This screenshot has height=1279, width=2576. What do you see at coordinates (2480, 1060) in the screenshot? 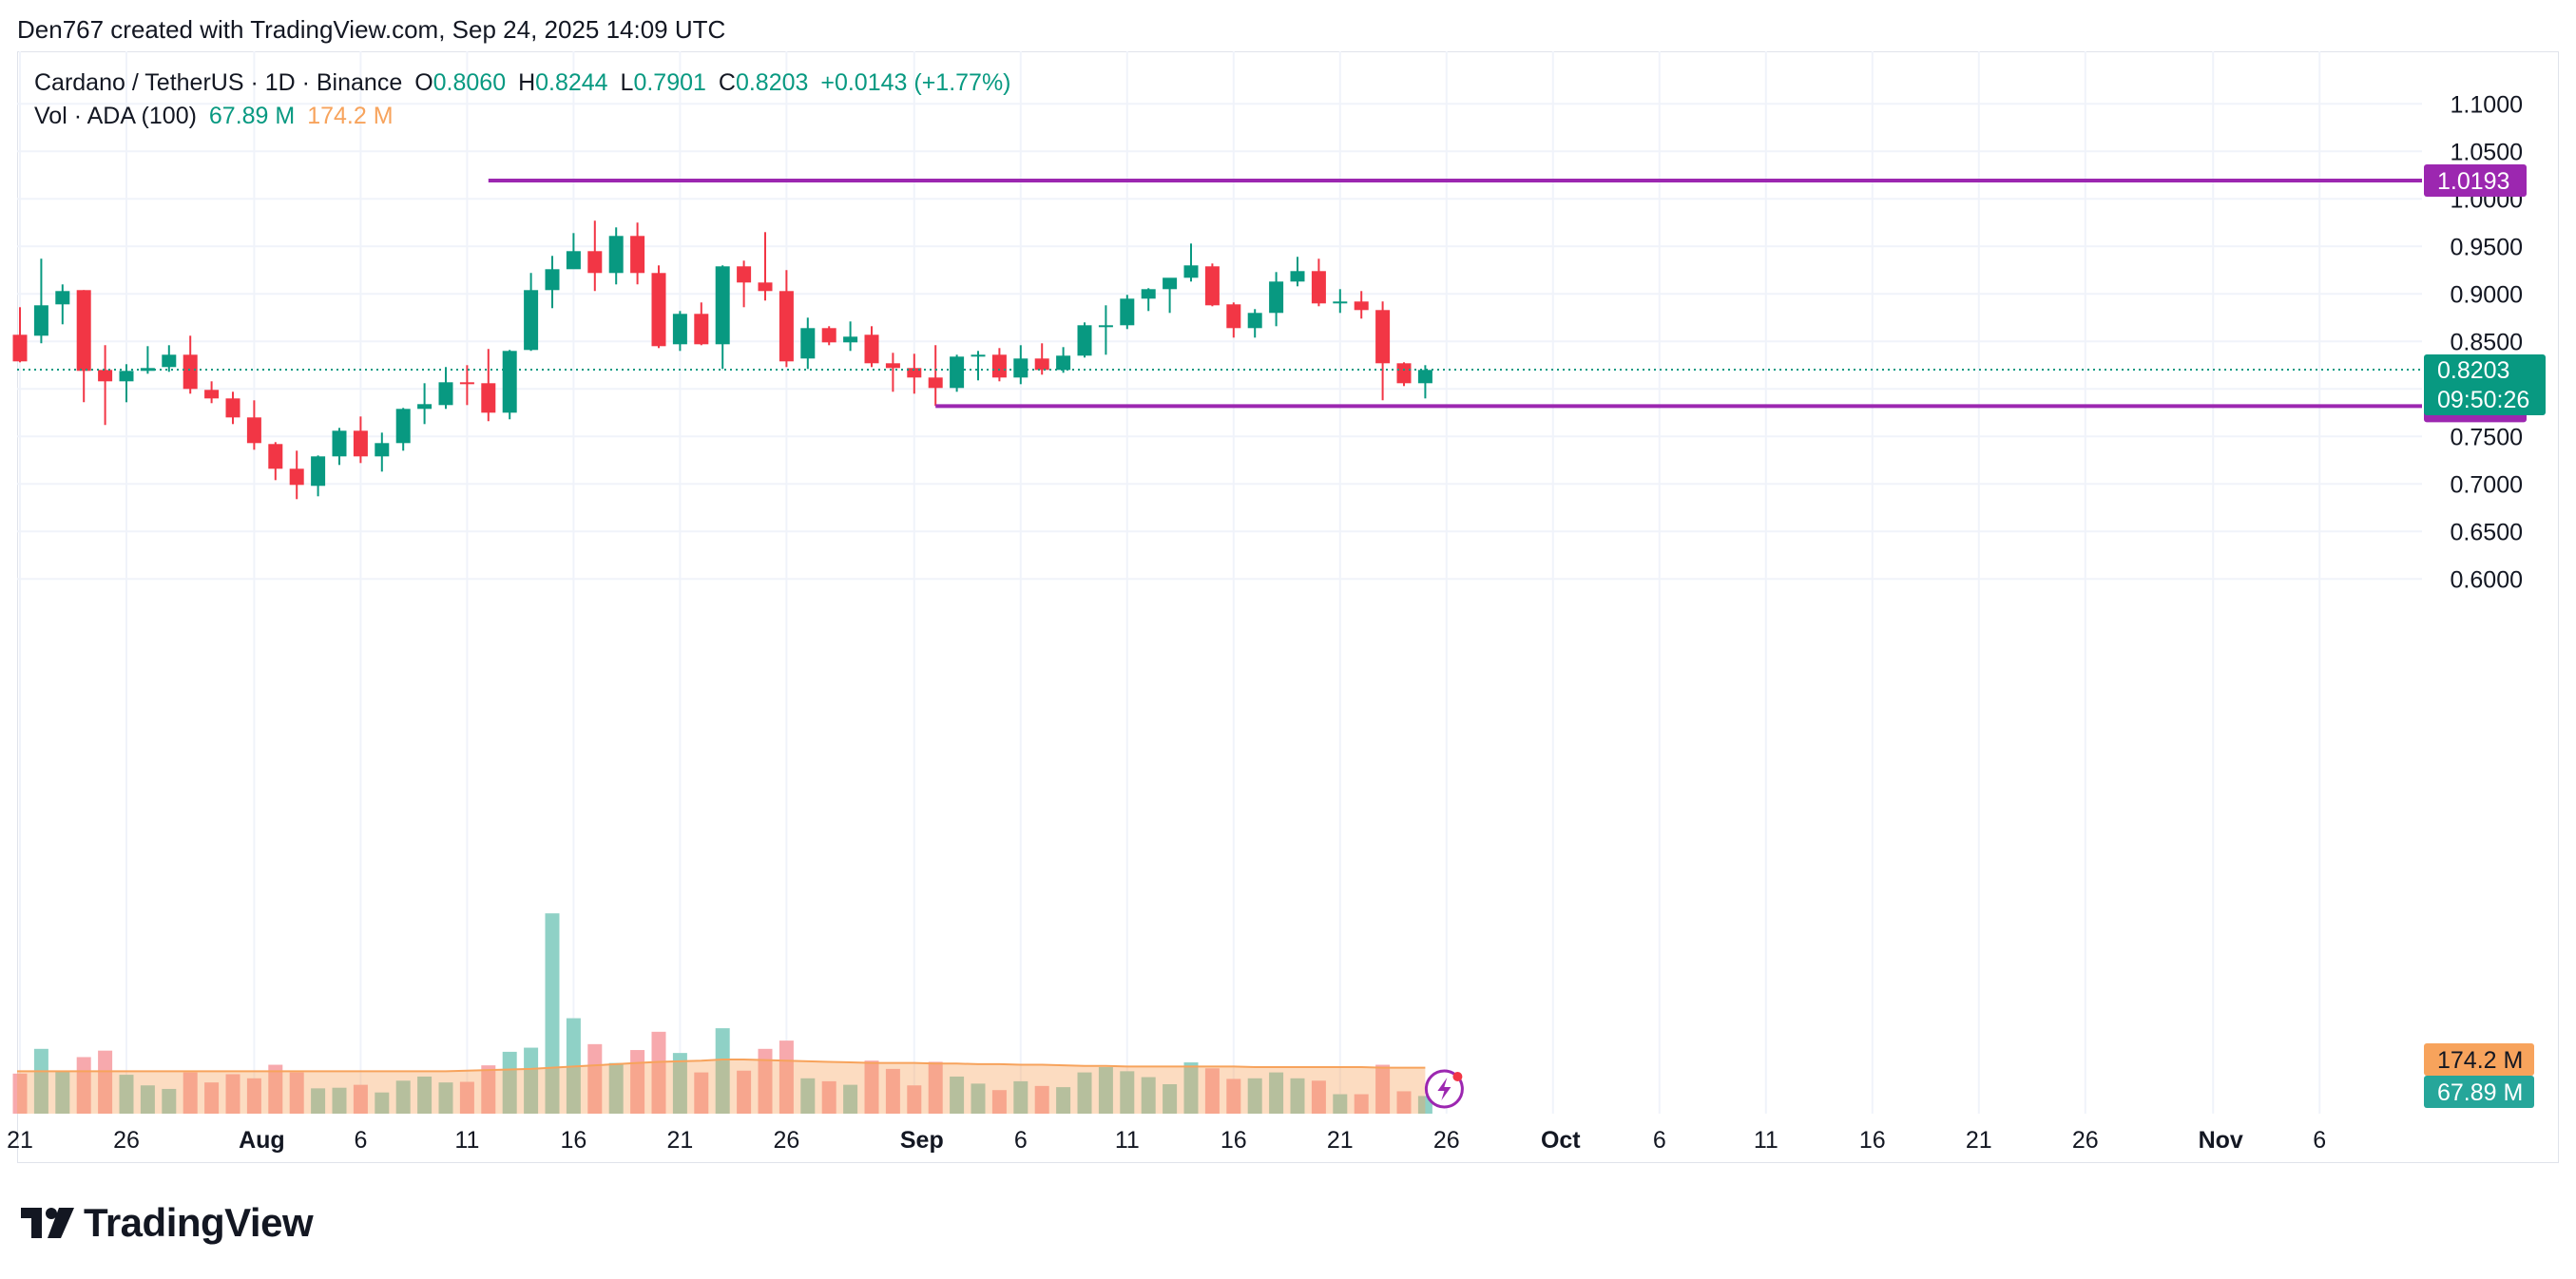
I see `volume-ma-label: 174.2 M` at bounding box center [2480, 1060].